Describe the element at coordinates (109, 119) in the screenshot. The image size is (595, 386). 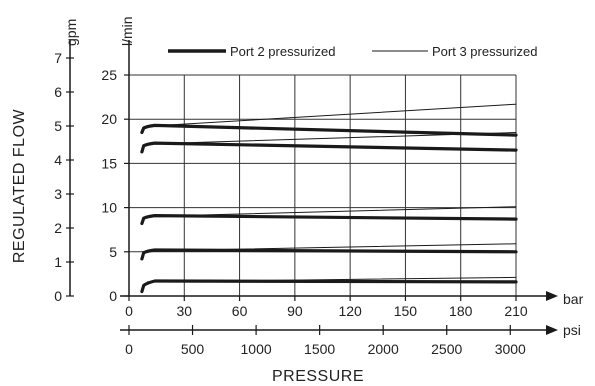
I see `lpm-tick-label: 20` at that location.